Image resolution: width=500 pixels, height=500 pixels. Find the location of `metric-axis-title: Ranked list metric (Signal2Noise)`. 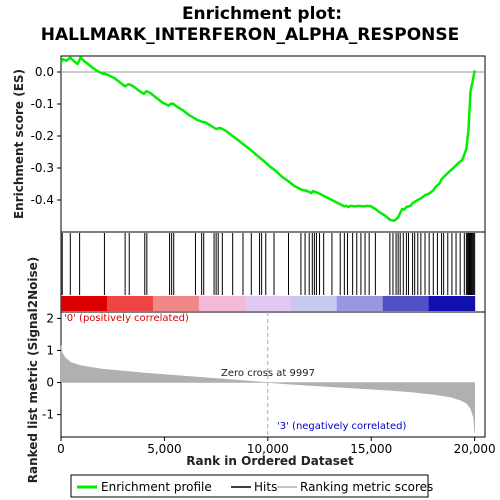

metric-axis-title: Ranked list metric (Signal2Noise) is located at coordinates (33, 370).